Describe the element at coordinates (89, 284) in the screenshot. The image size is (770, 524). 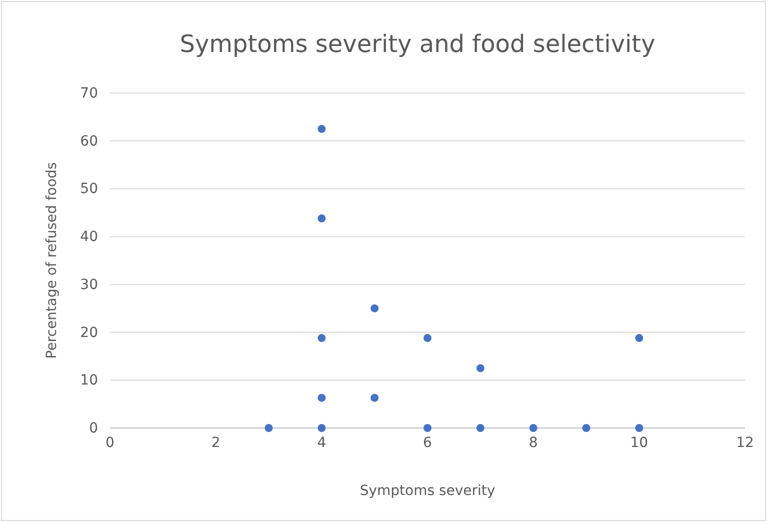
I see `y-tick-label: 30` at that location.